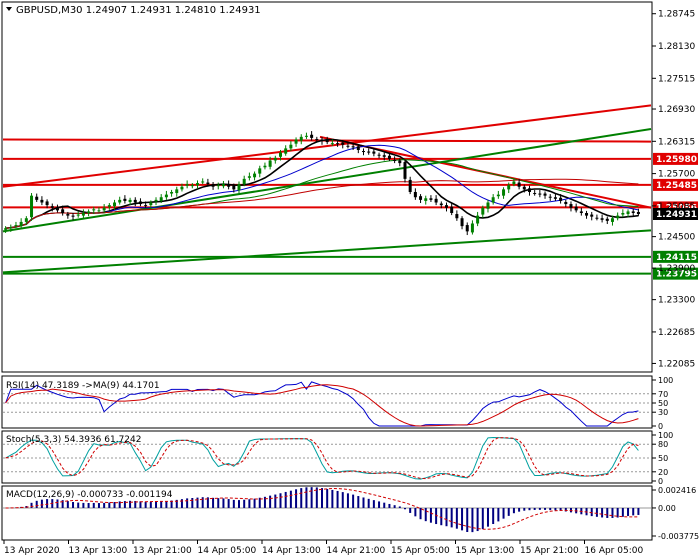 Image resolution: width=700 pixels, height=560 pixels. Describe the element at coordinates (676, 238) in the screenshot. I see `price-tick-label: 1.24500` at that location.